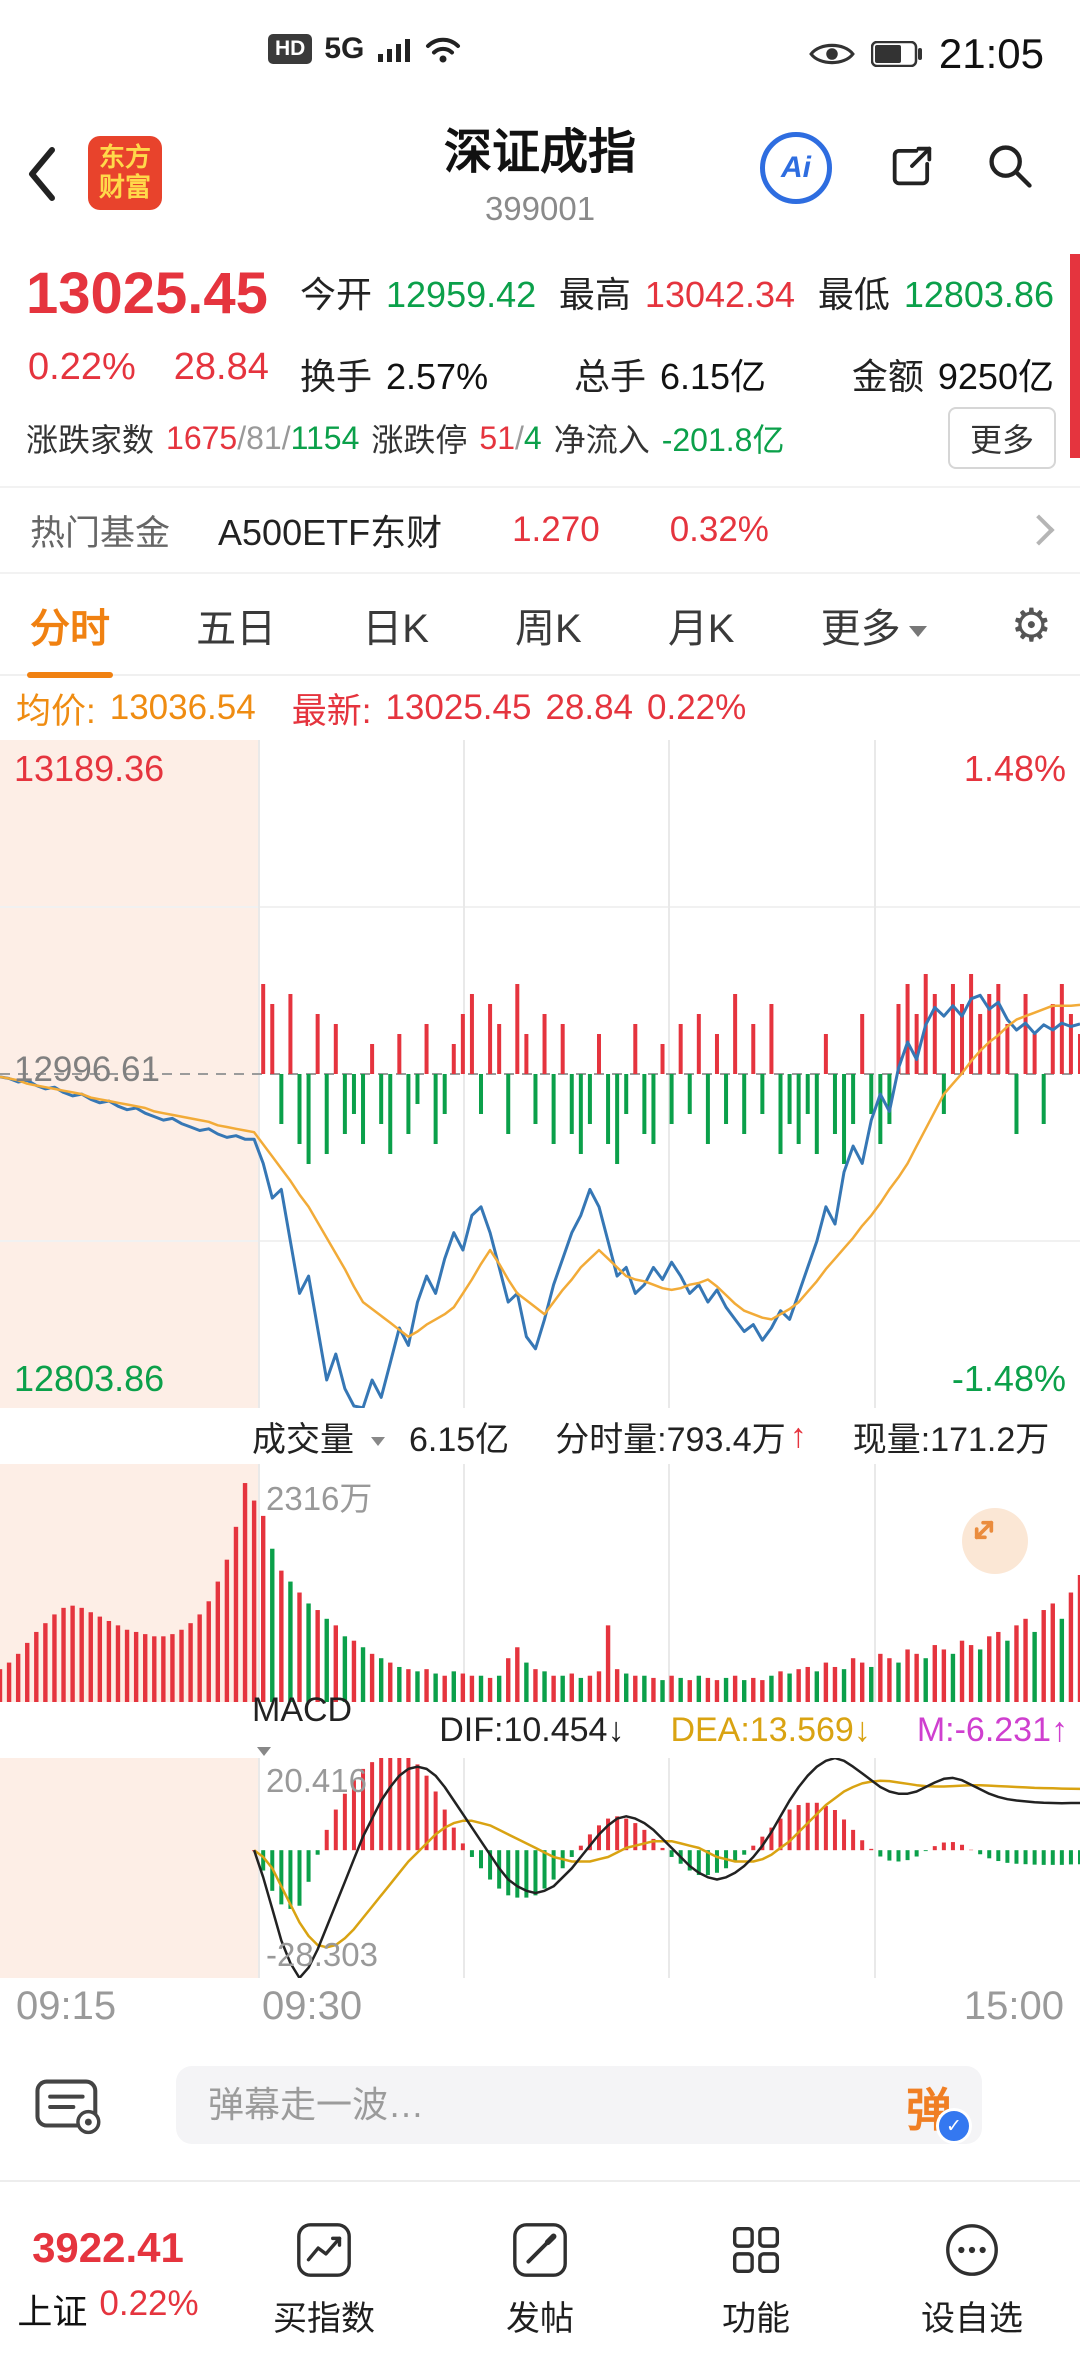  What do you see at coordinates (972, 2249) in the screenshot?
I see `watchlist-ellipsis-icon` at bounding box center [972, 2249].